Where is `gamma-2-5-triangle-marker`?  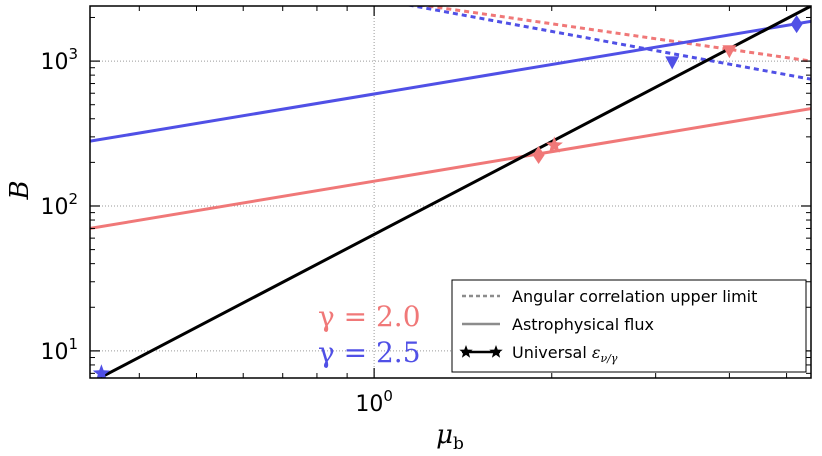 gamma-2-5-triangle-marker is located at coordinates (672, 63).